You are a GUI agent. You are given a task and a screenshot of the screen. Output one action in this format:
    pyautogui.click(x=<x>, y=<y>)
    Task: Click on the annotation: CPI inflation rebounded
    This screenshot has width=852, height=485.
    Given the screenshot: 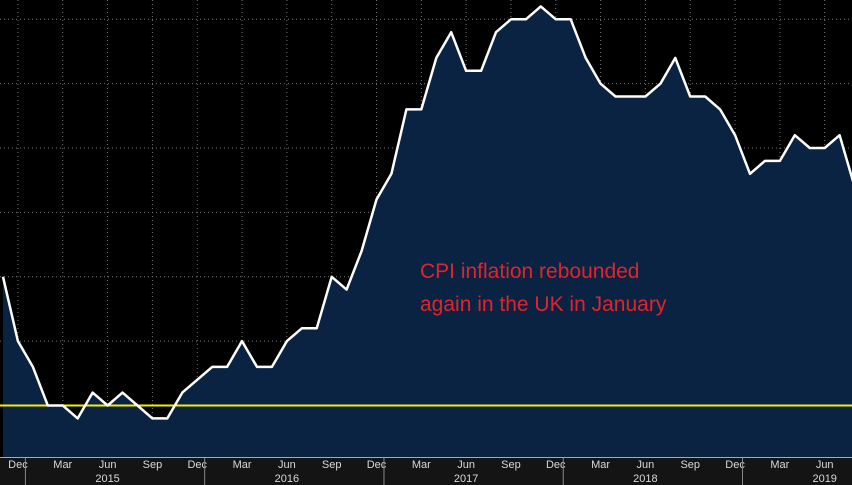 What is the action you would take?
    pyautogui.click(x=530, y=271)
    